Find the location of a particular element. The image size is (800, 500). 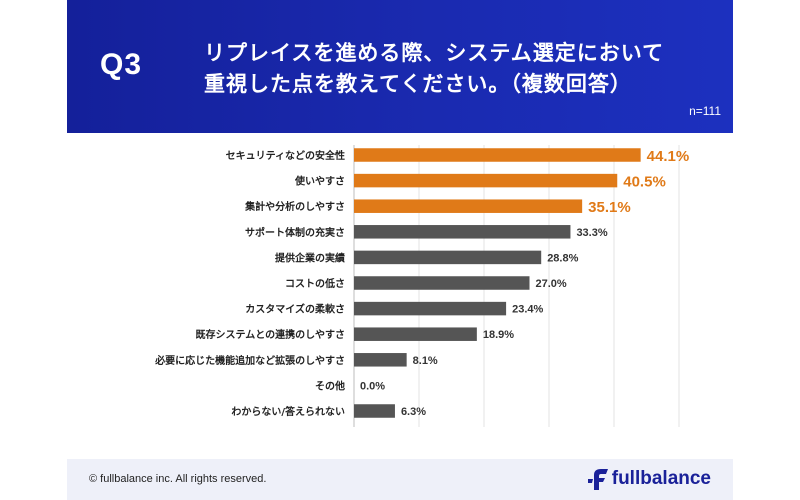

category-label: 必要に応じた機能追加など拡張のしやすさ is located at coordinates (249, 360).